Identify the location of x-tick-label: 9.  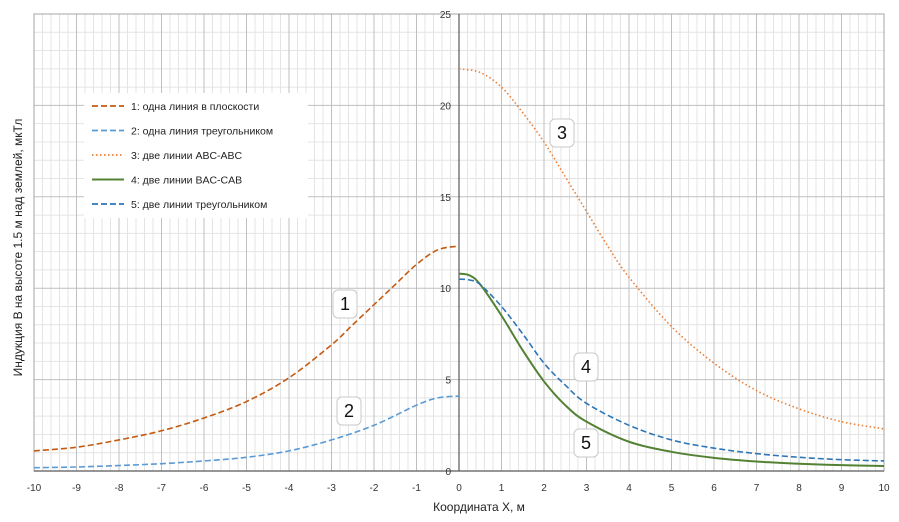
(842, 488).